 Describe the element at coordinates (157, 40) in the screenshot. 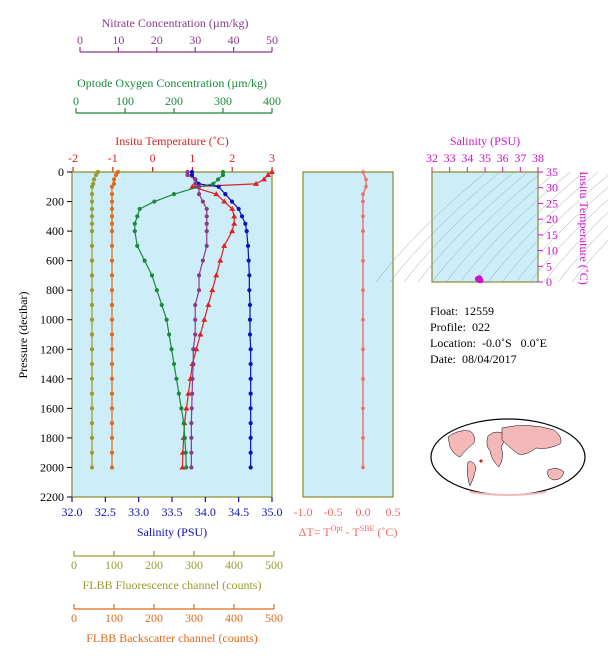

I see `nitrate-tick-label: 20` at that location.